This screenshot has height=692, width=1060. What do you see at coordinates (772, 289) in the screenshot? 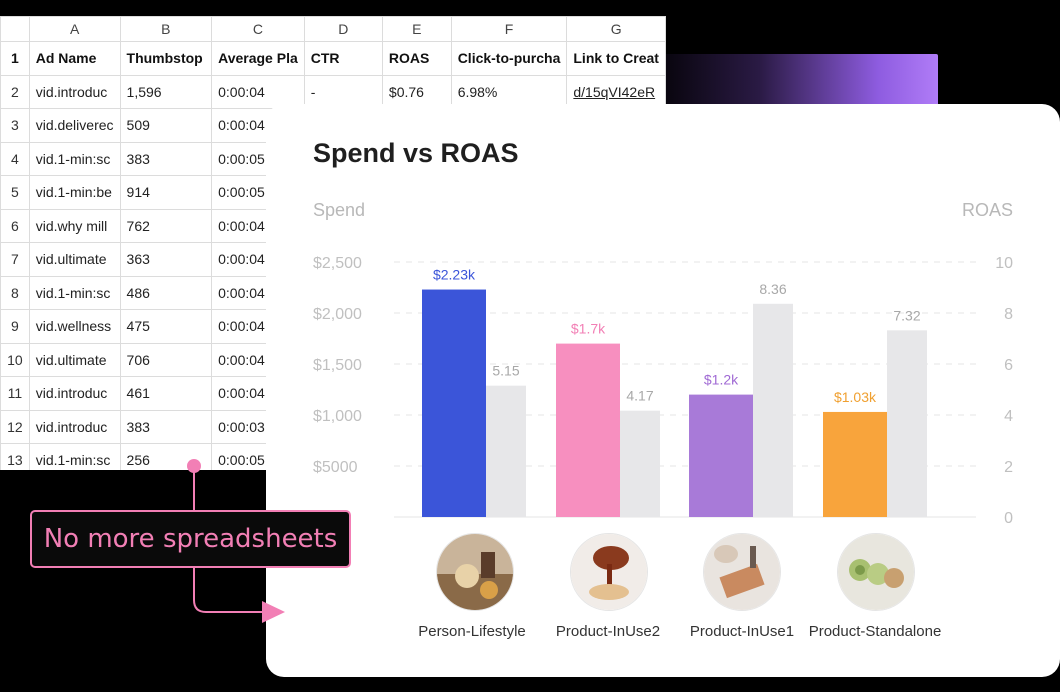
I see `roas-data-label: 8.36` at bounding box center [772, 289].